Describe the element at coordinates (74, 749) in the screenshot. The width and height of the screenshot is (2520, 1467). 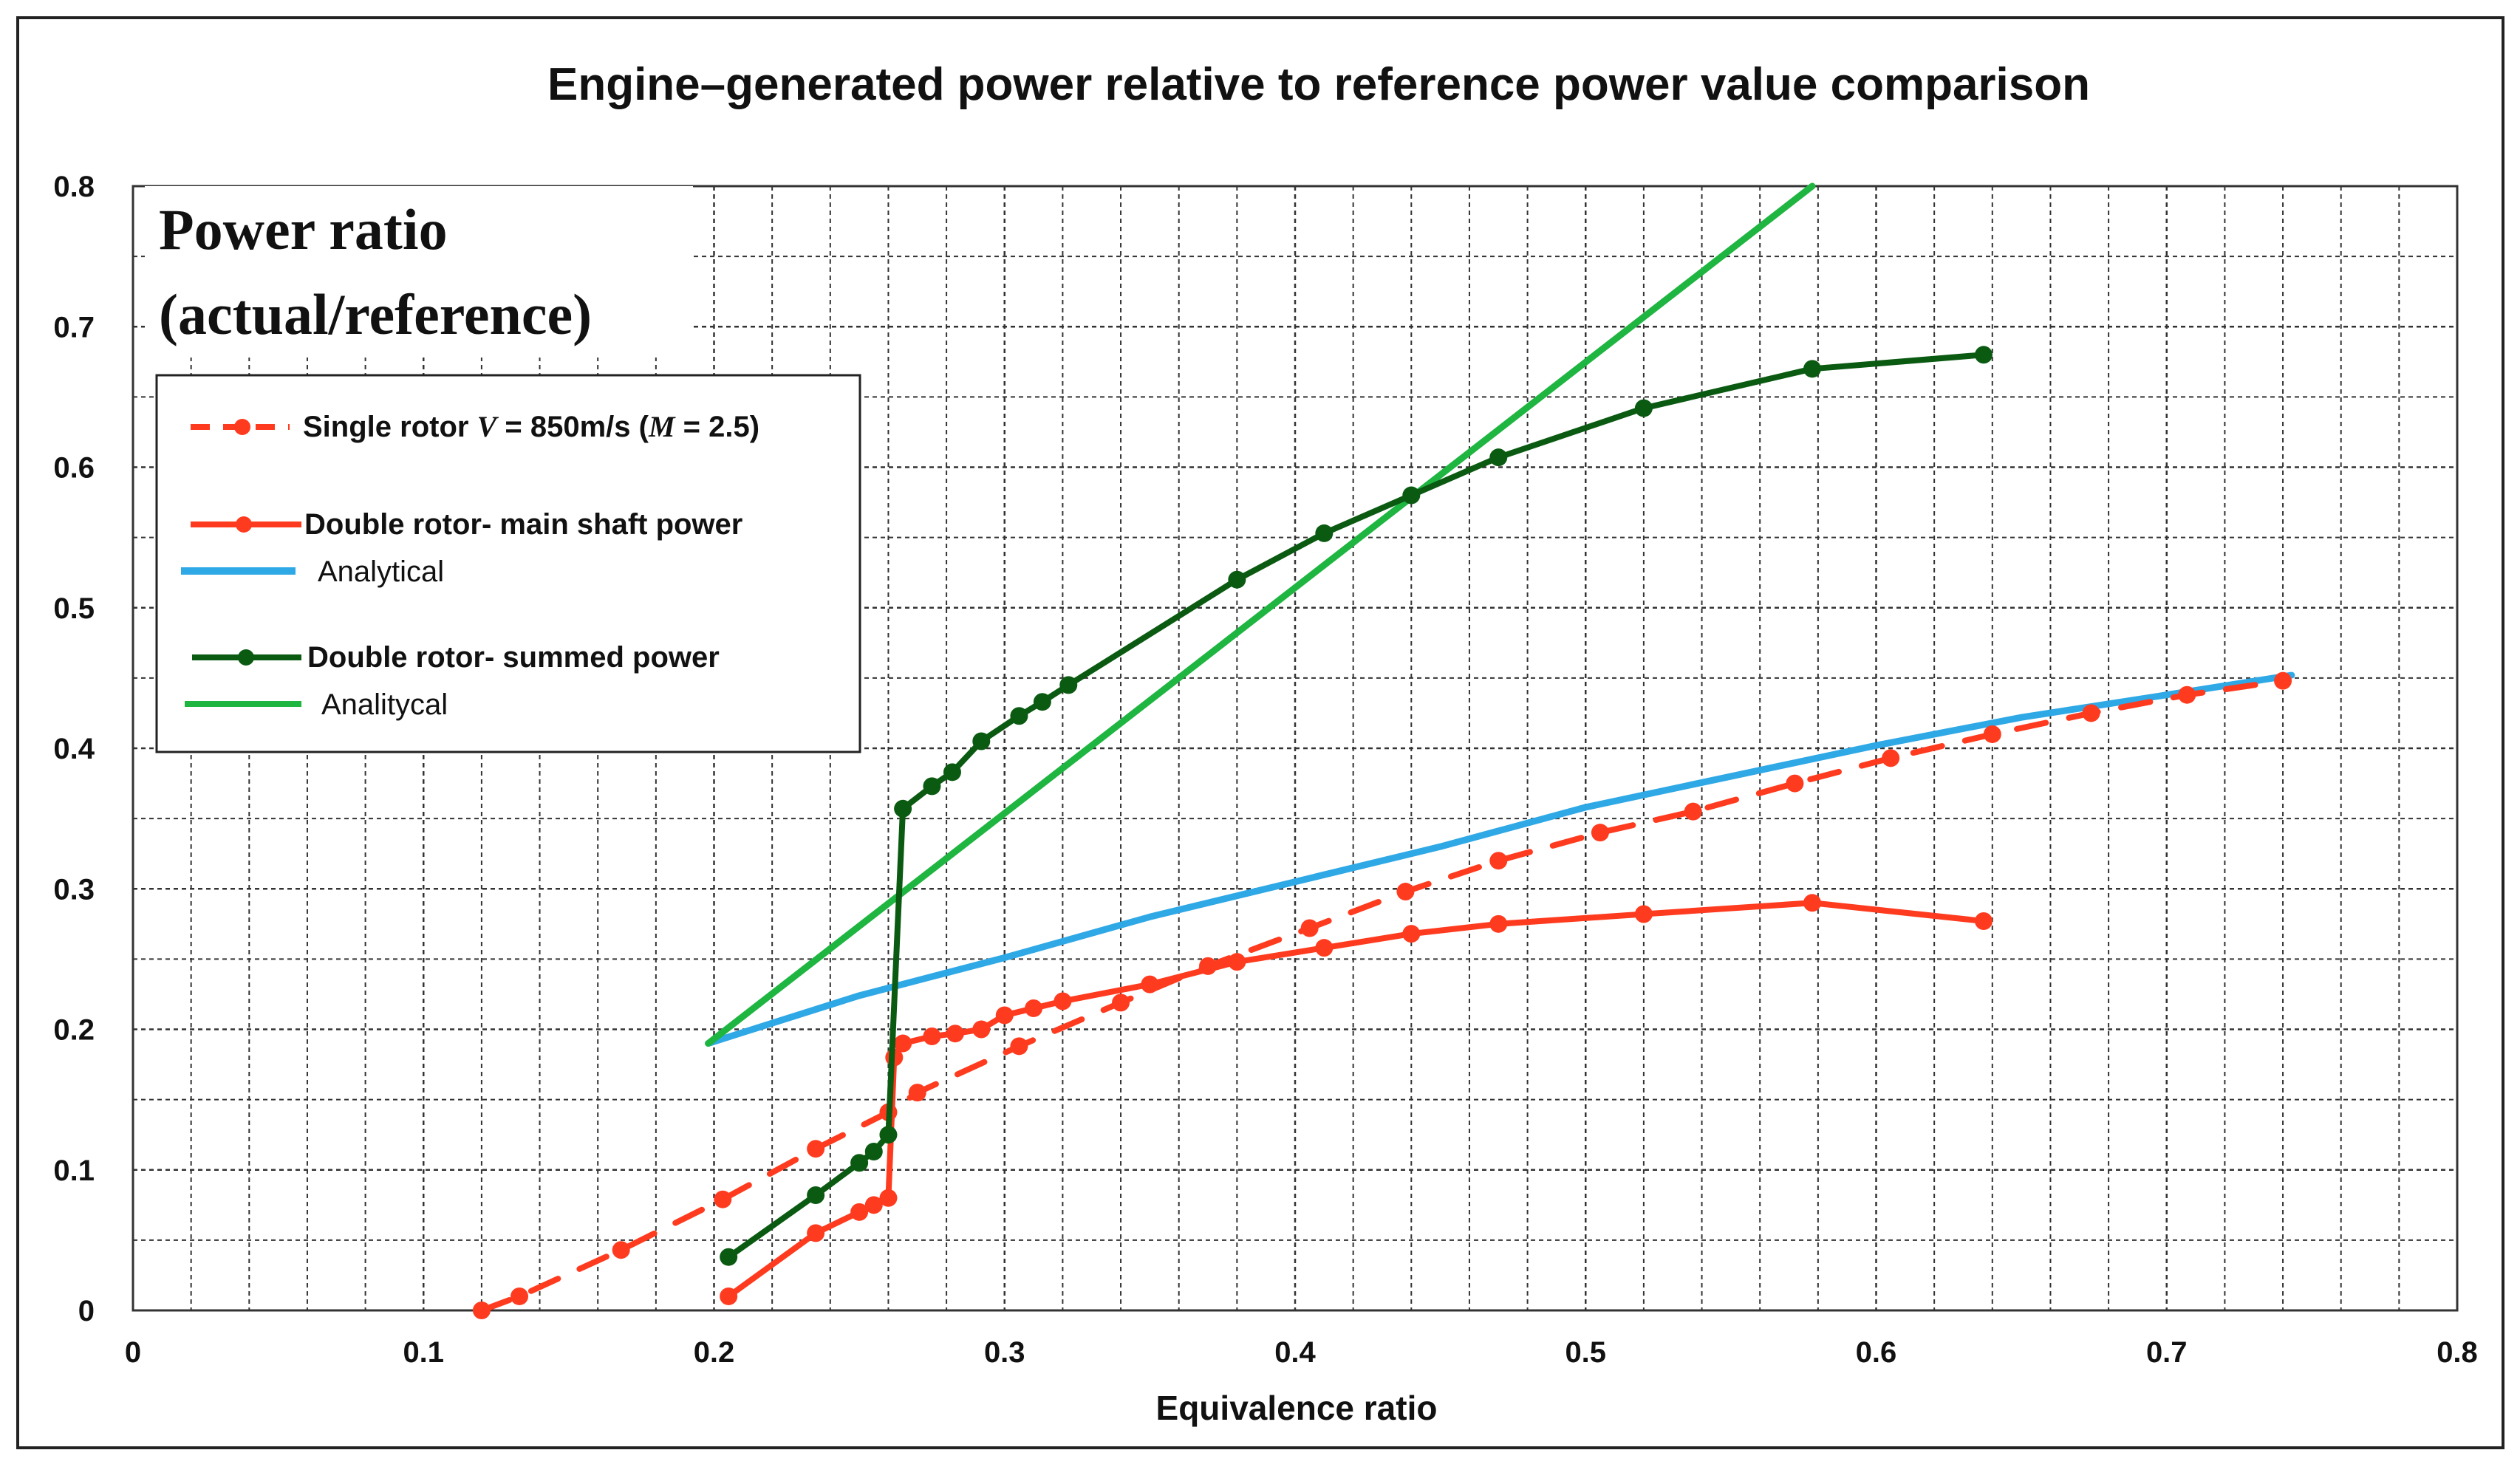
I see `y-tick-label: 0.4` at that location.